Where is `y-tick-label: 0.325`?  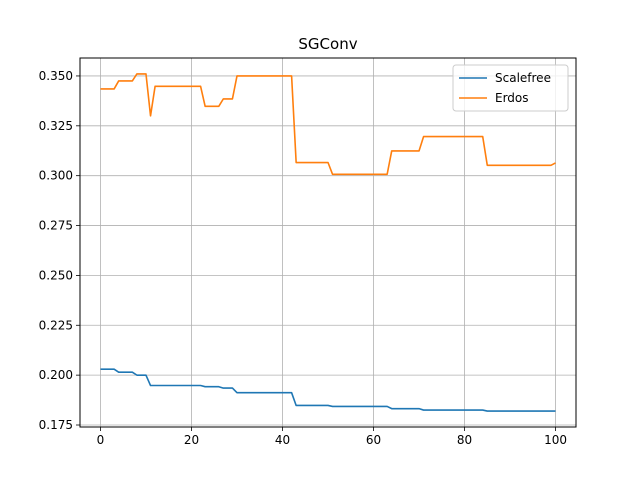
y-tick-label: 0.325 is located at coordinates (56, 126).